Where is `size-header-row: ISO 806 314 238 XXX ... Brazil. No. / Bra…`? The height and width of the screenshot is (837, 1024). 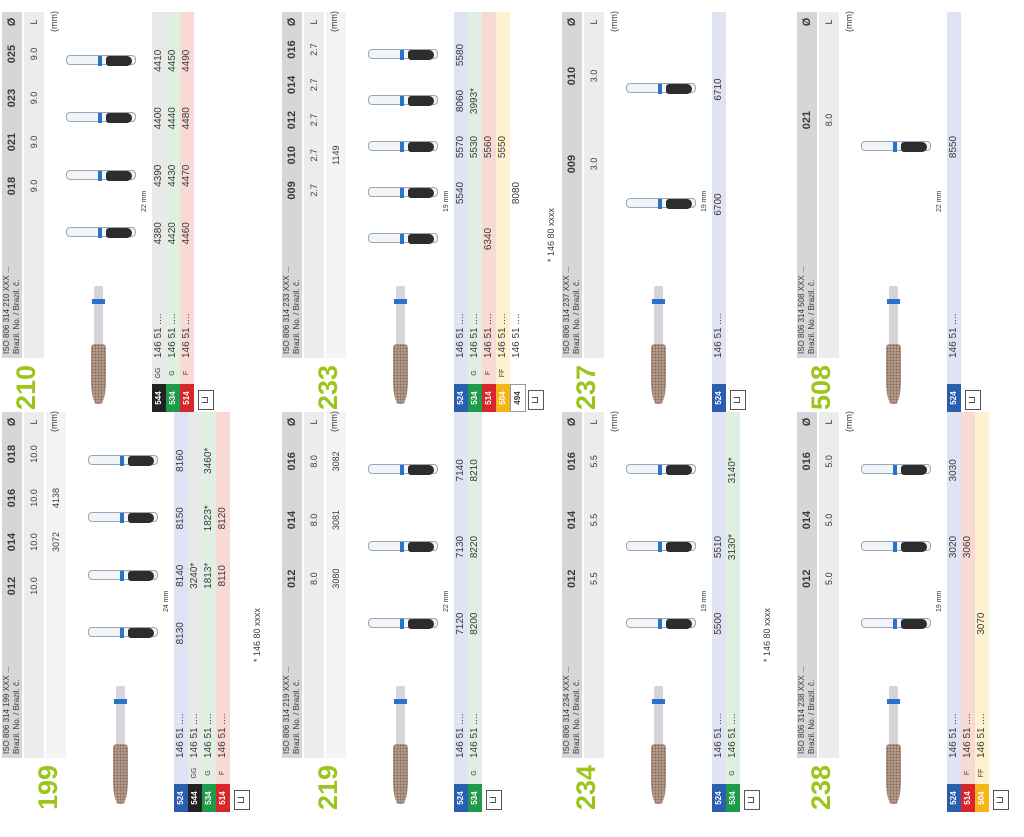 size-header-row: ISO 806 314 238 XXX ... Brazil. No. / Bra… is located at coordinates (807, 585).